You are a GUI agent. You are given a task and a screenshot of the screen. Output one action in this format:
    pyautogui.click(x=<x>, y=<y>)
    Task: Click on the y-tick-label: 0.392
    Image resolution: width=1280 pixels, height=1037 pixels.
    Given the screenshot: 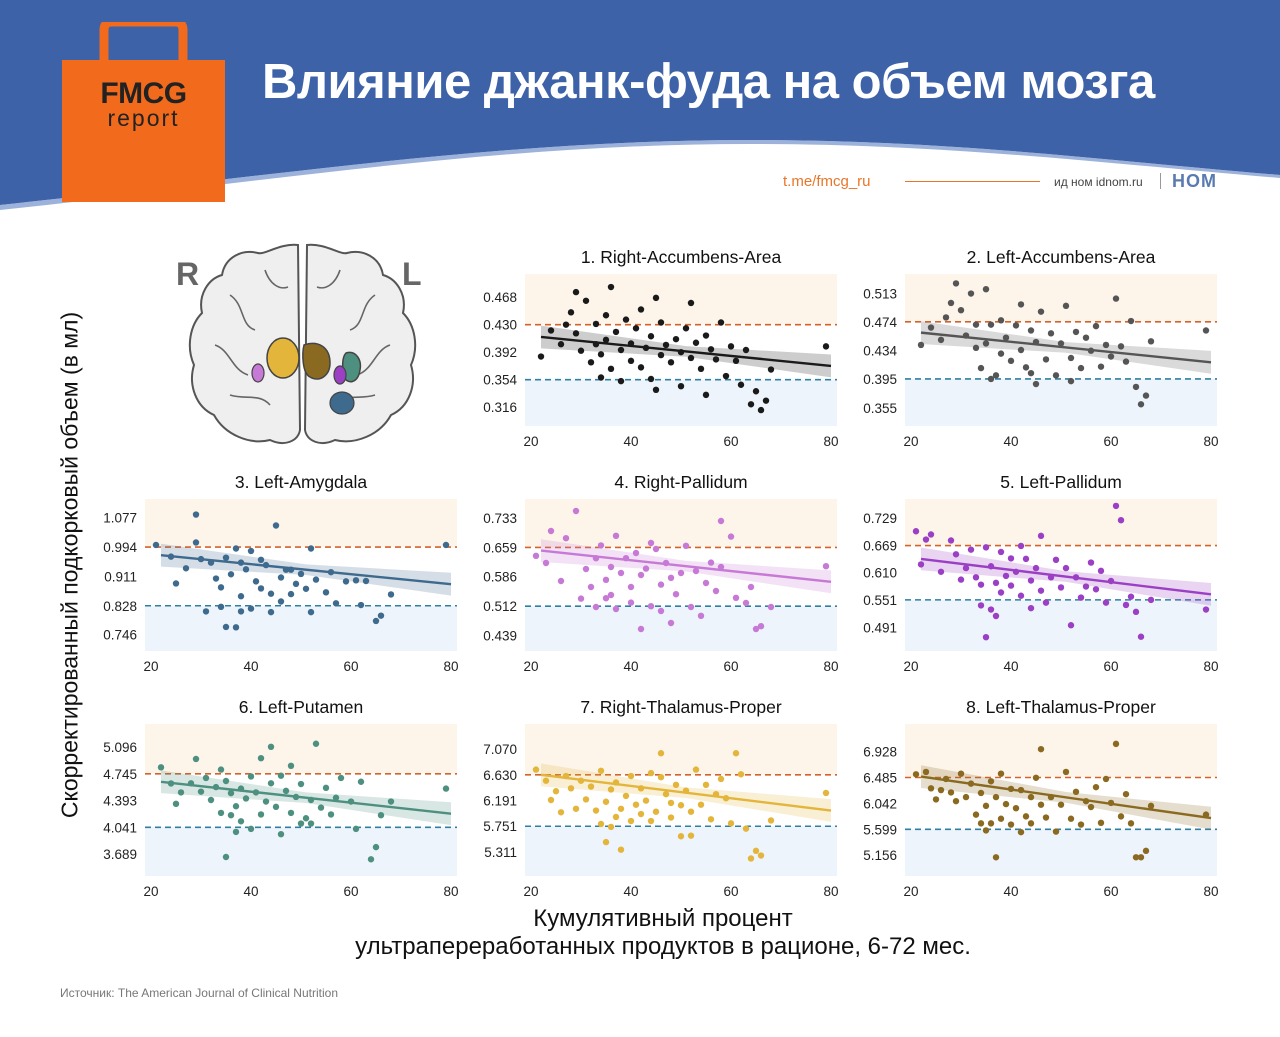 What is the action you would take?
    pyautogui.click(x=500, y=352)
    